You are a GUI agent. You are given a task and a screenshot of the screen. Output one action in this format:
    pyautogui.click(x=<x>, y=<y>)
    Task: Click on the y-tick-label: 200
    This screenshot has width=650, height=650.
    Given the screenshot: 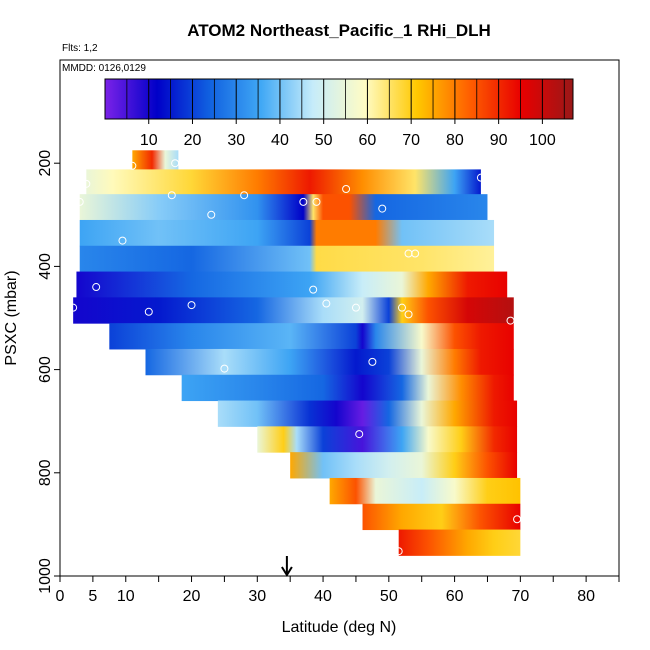 What is the action you would take?
    pyautogui.click(x=45, y=163)
    